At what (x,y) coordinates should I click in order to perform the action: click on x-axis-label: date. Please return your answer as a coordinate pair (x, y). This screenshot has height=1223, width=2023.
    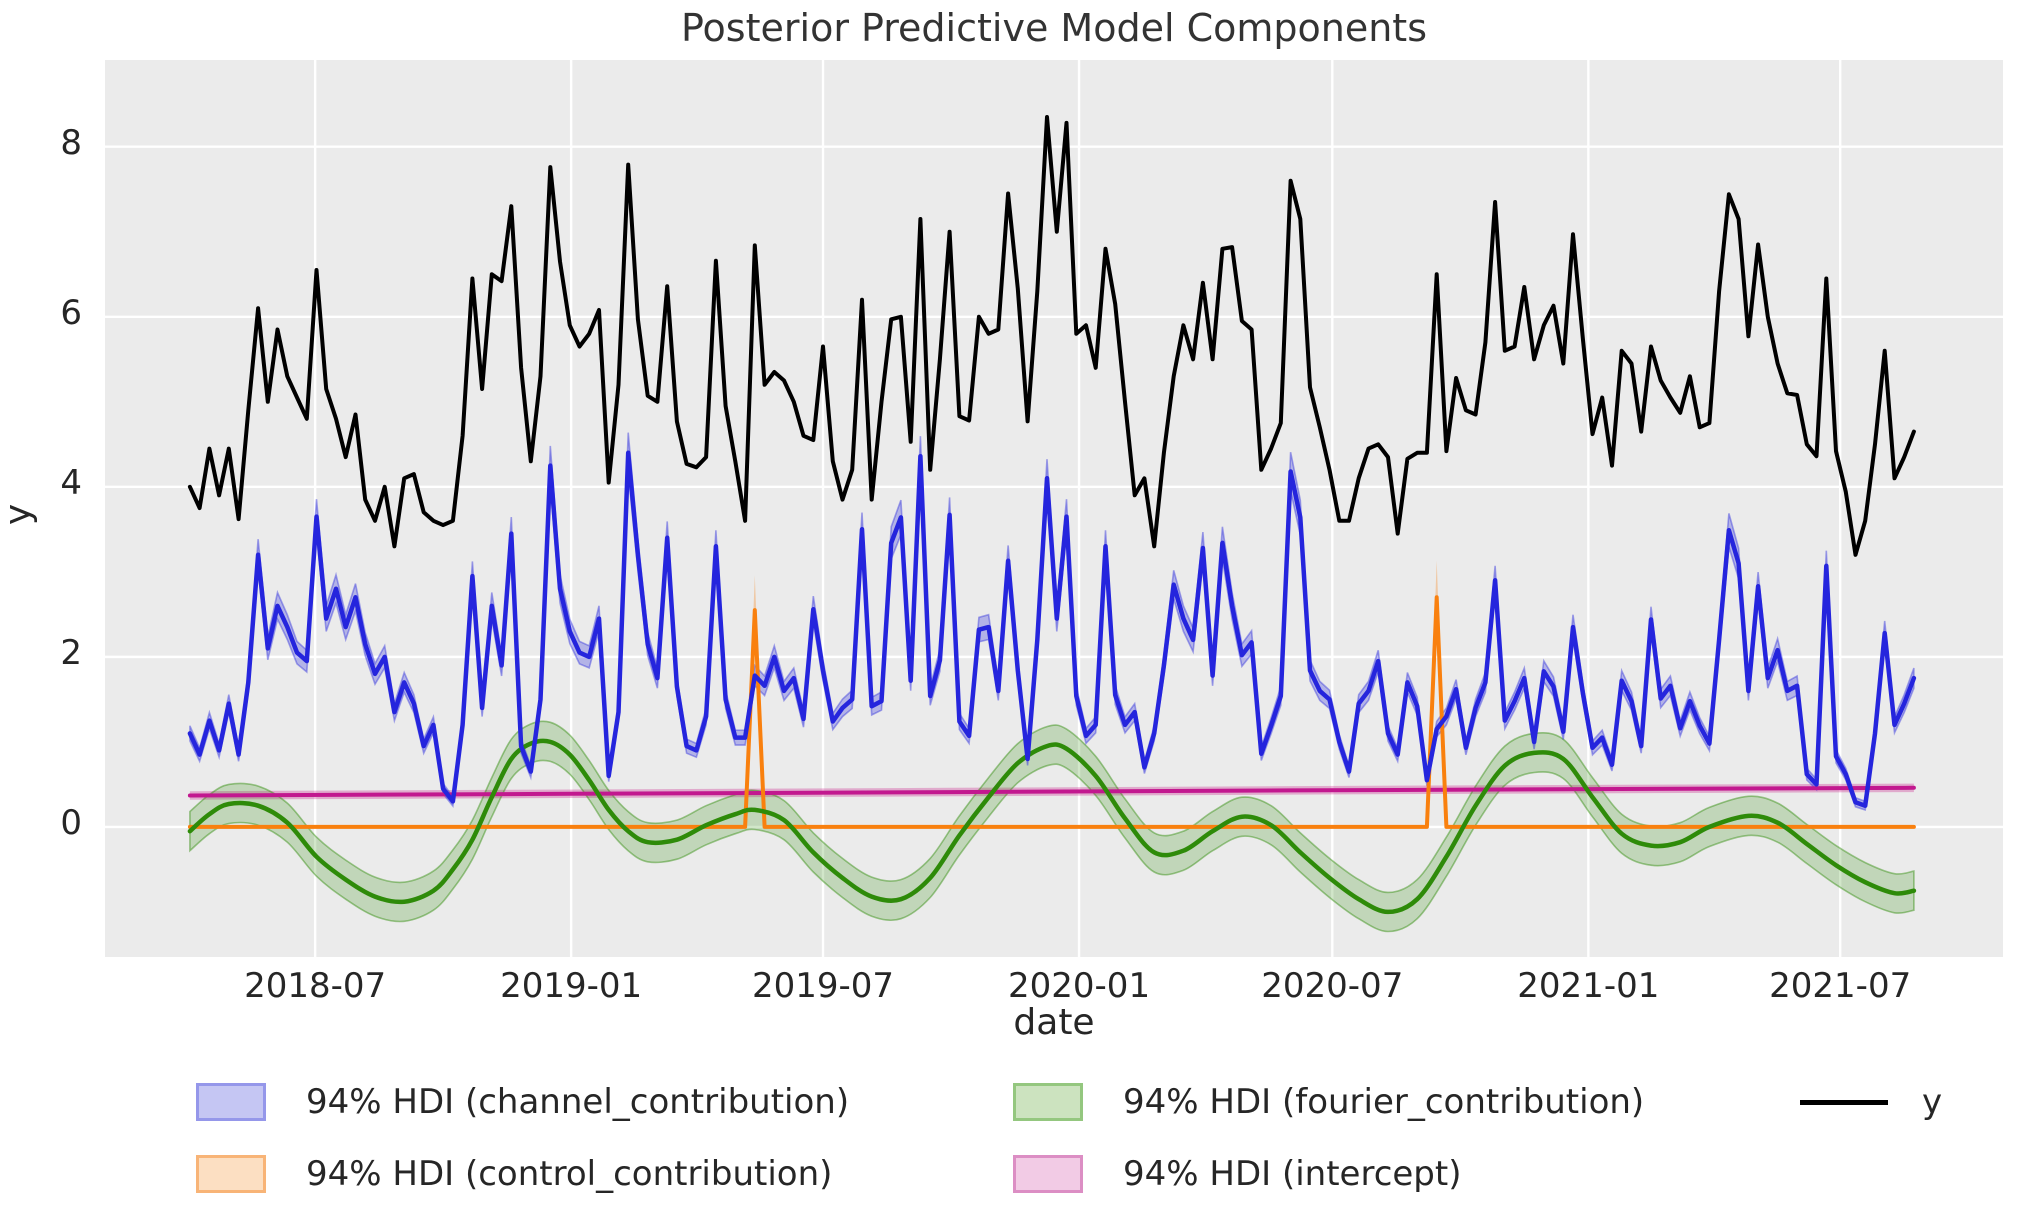
    Looking at the image, I should click on (1054, 1022).